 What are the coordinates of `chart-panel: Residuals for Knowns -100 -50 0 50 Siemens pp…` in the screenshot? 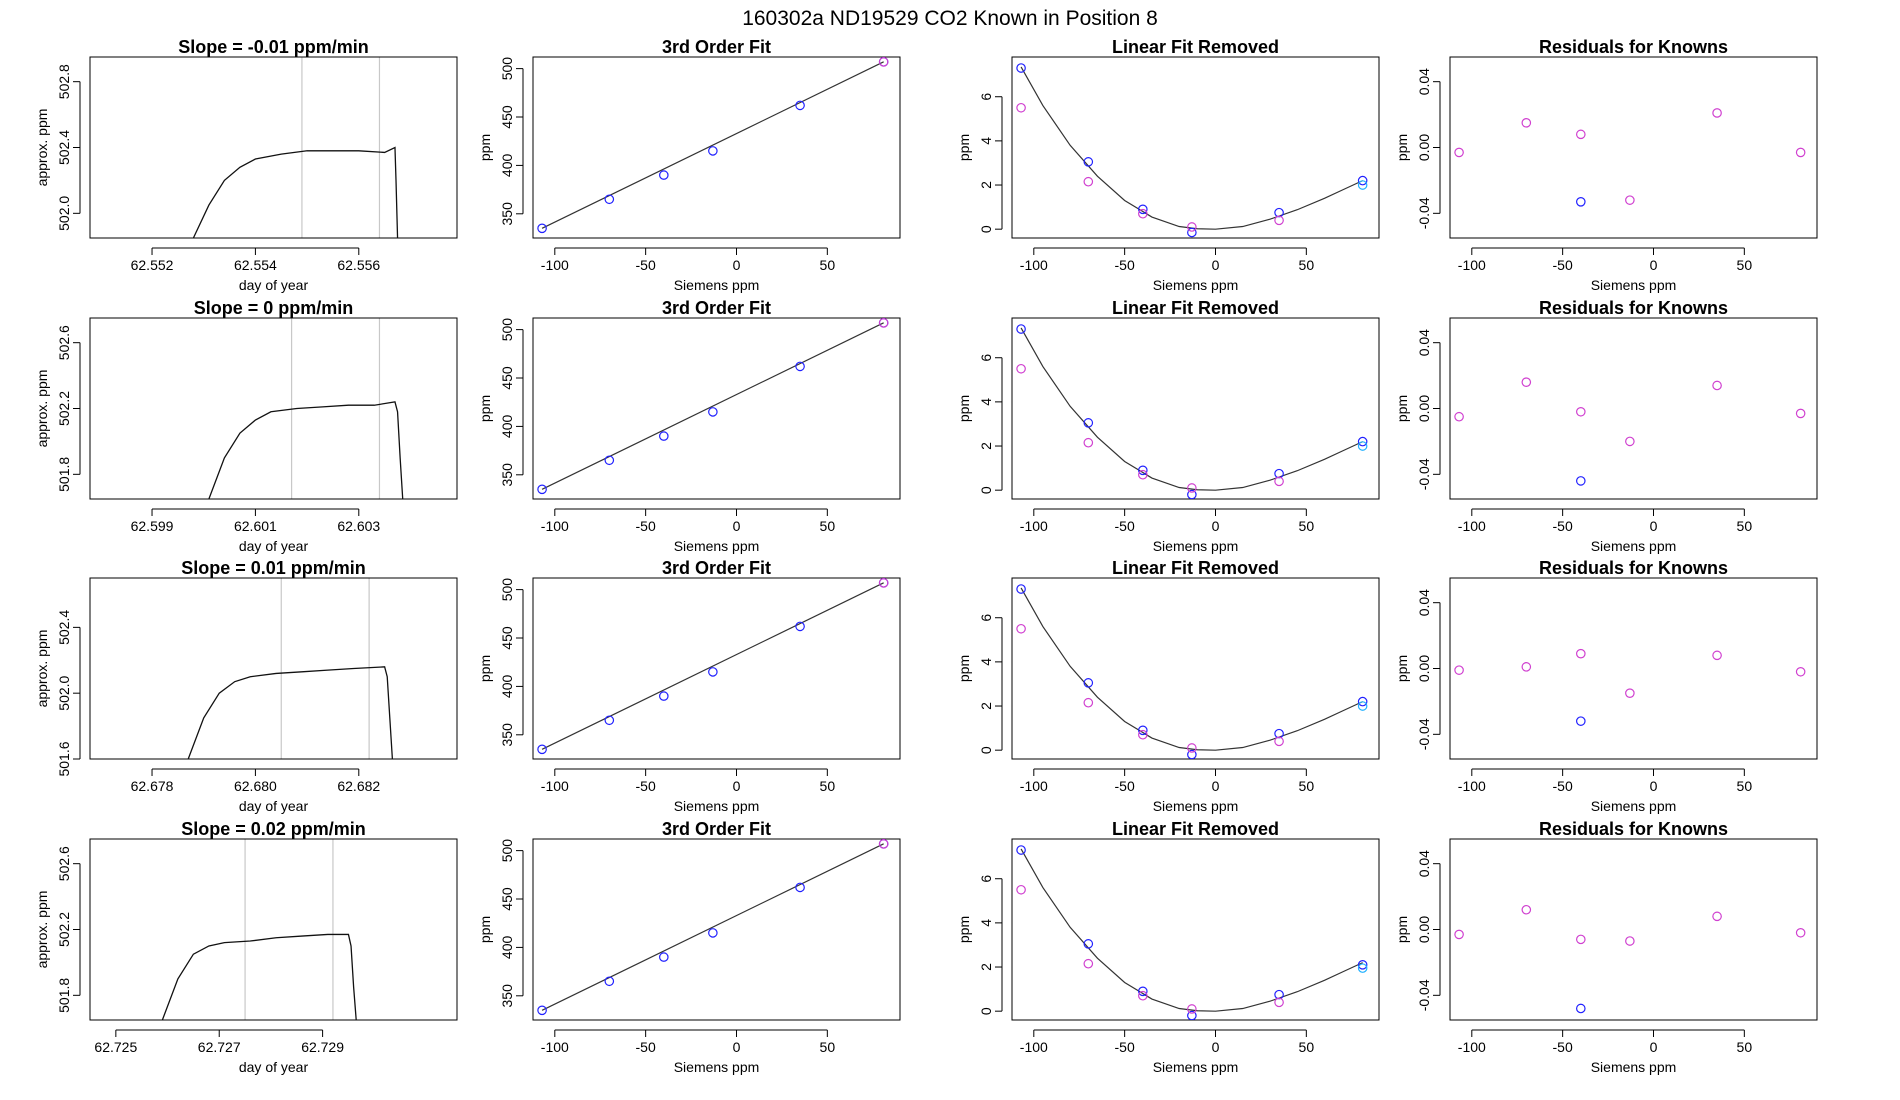 It's located at (1606, 426).